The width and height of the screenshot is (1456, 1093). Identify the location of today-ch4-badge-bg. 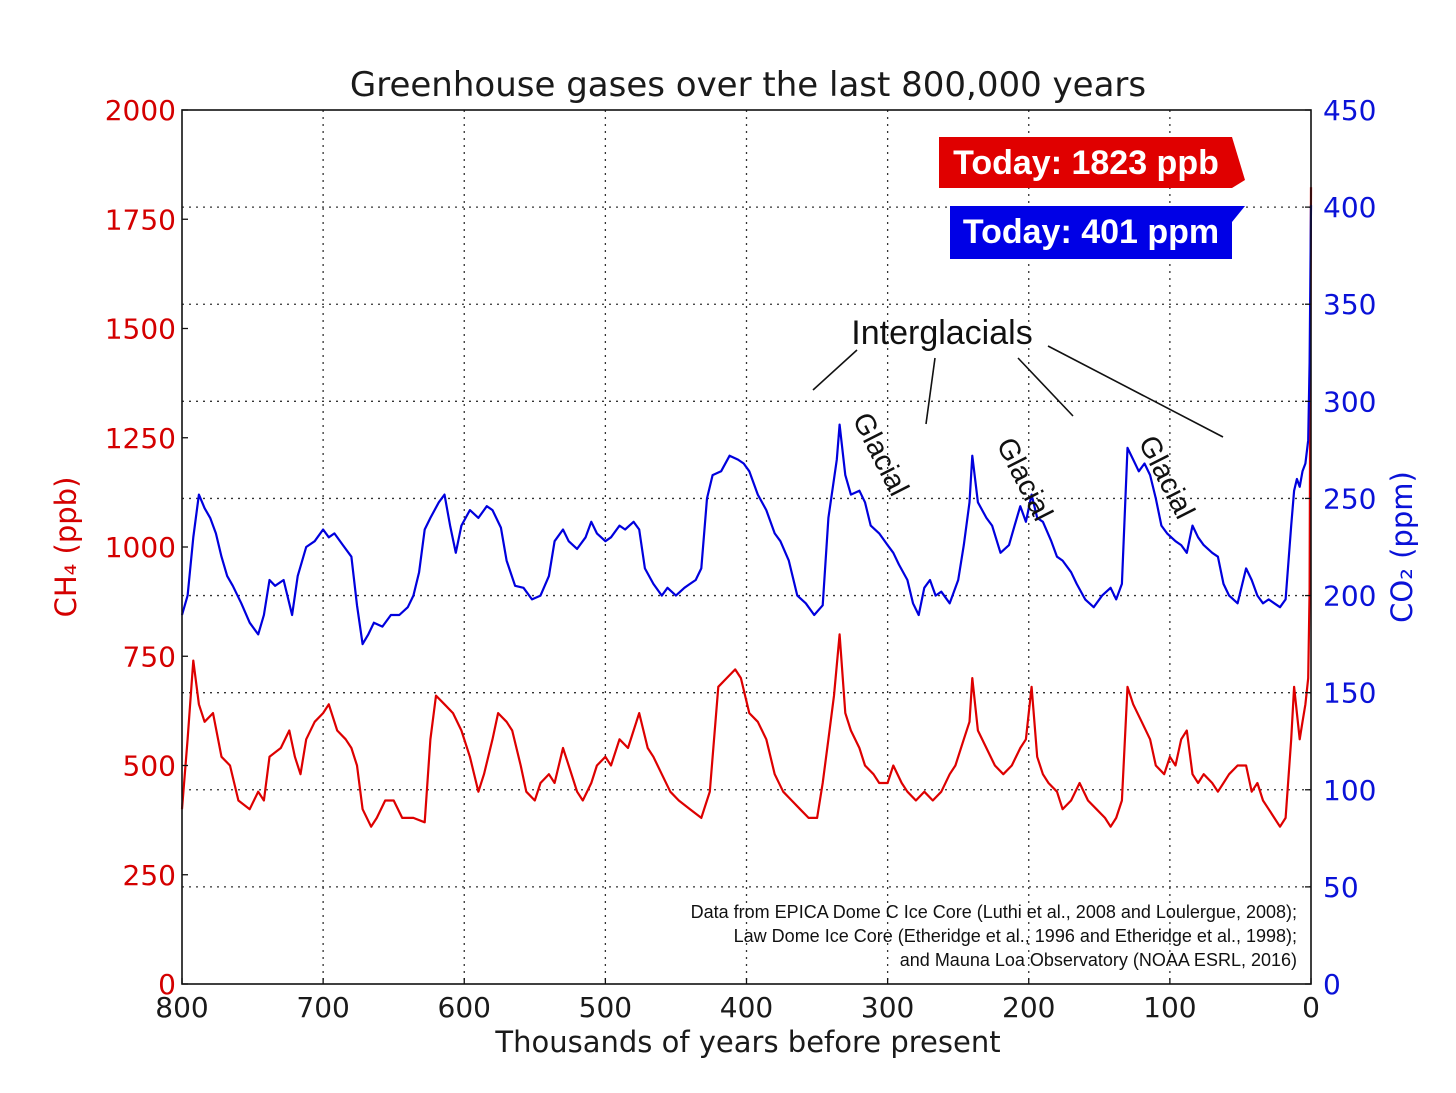
(1092, 162).